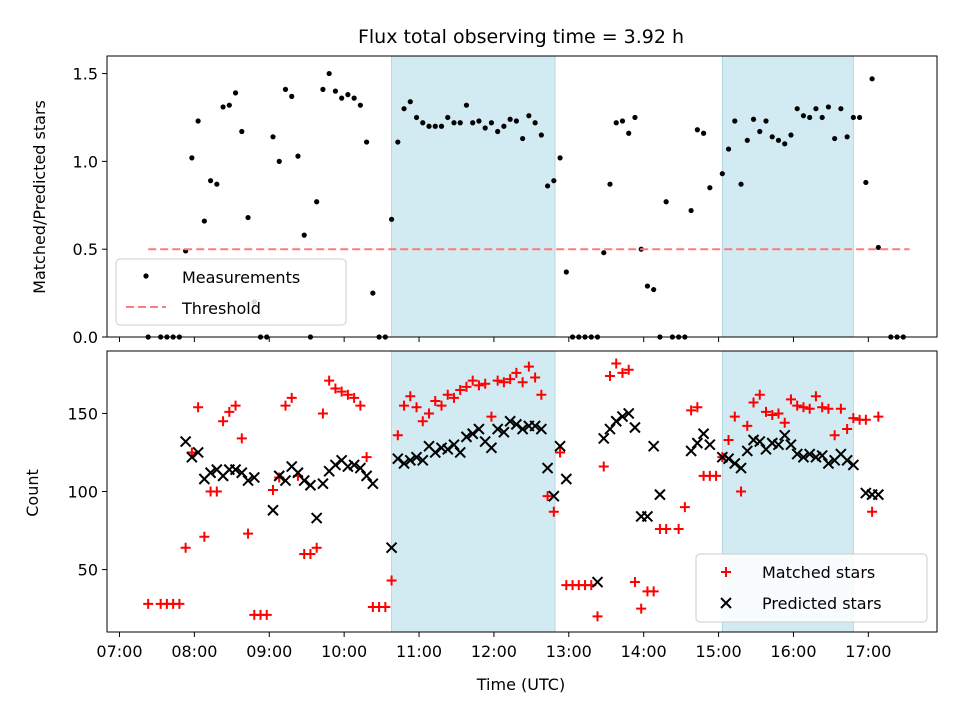 This screenshot has width=960, height=720. Describe the element at coordinates (344, 651) in the screenshot. I see `x-tick-label: 10:00` at that location.